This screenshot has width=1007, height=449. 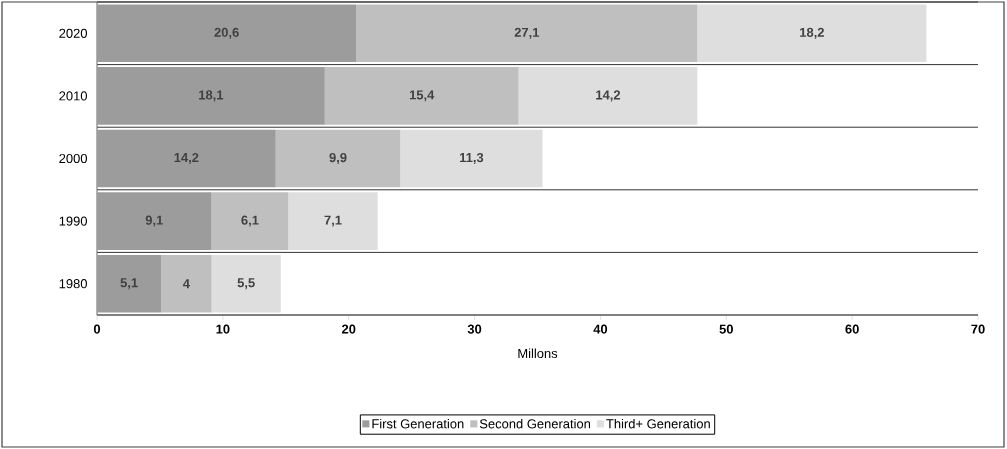 I want to click on legend-label: First Generation, so click(x=418, y=423).